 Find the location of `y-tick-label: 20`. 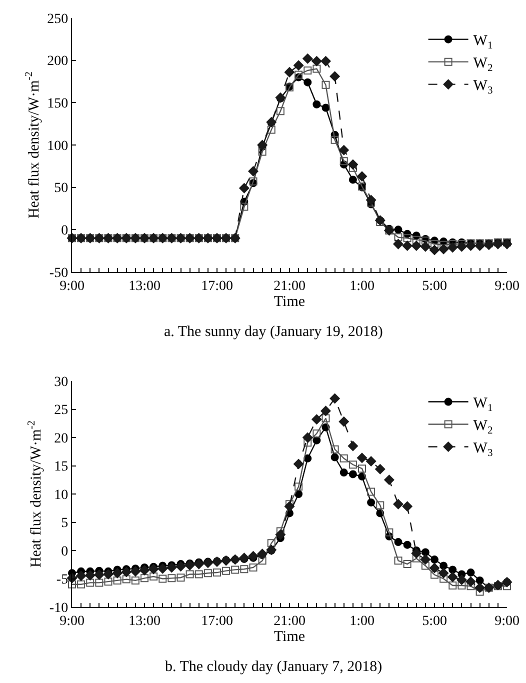

y-tick-label: 20 is located at coordinates (61, 438).